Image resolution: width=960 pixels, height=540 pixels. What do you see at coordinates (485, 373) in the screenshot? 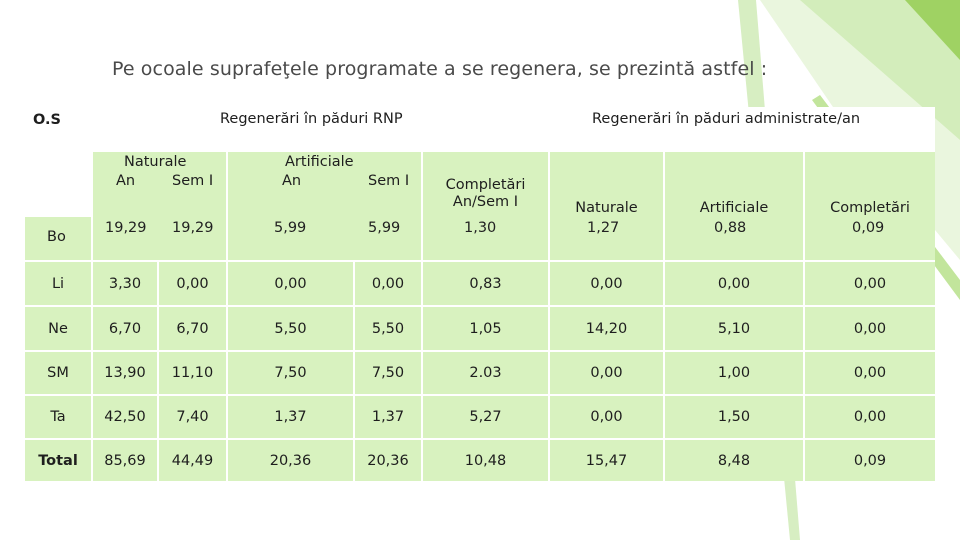
I see `table-cell: 2.03` at bounding box center [485, 373].